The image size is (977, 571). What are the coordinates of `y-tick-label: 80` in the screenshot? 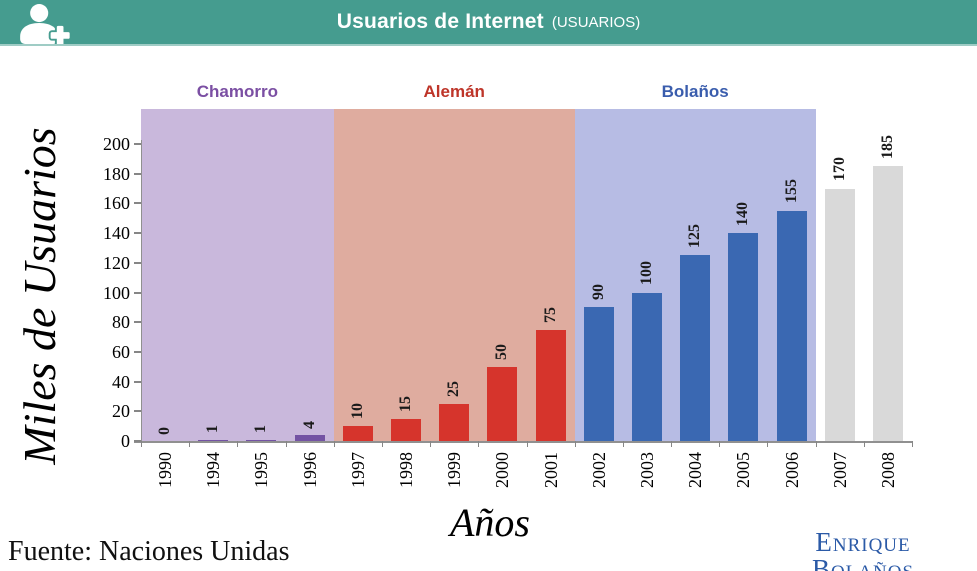 It's located at (121, 322).